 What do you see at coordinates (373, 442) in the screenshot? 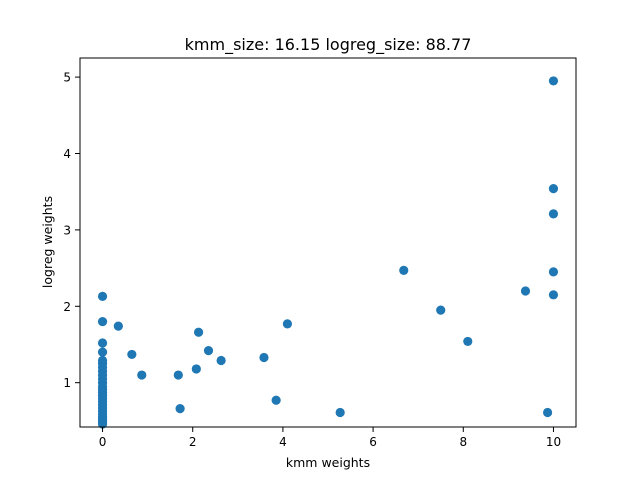
I see `x-tick-label: 6` at bounding box center [373, 442].